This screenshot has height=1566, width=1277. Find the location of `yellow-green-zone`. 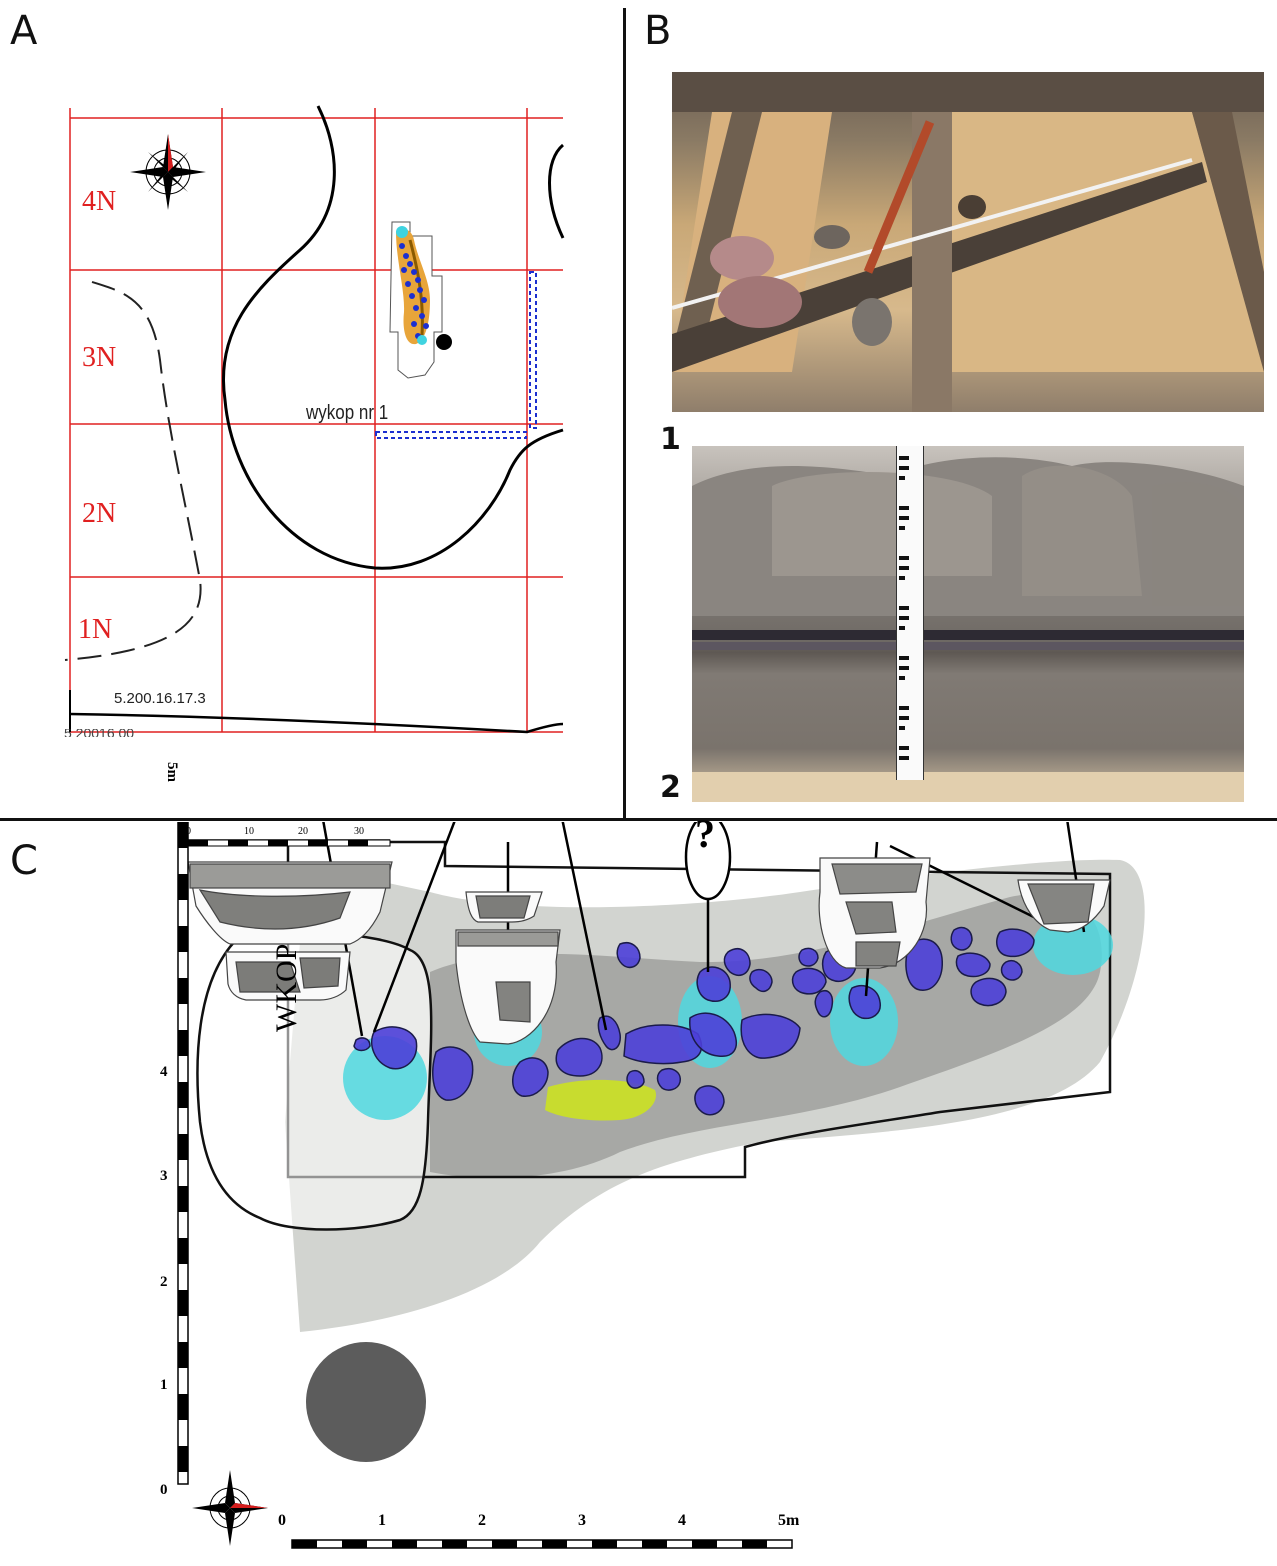

yellow-green-zone is located at coordinates (601, 1100).